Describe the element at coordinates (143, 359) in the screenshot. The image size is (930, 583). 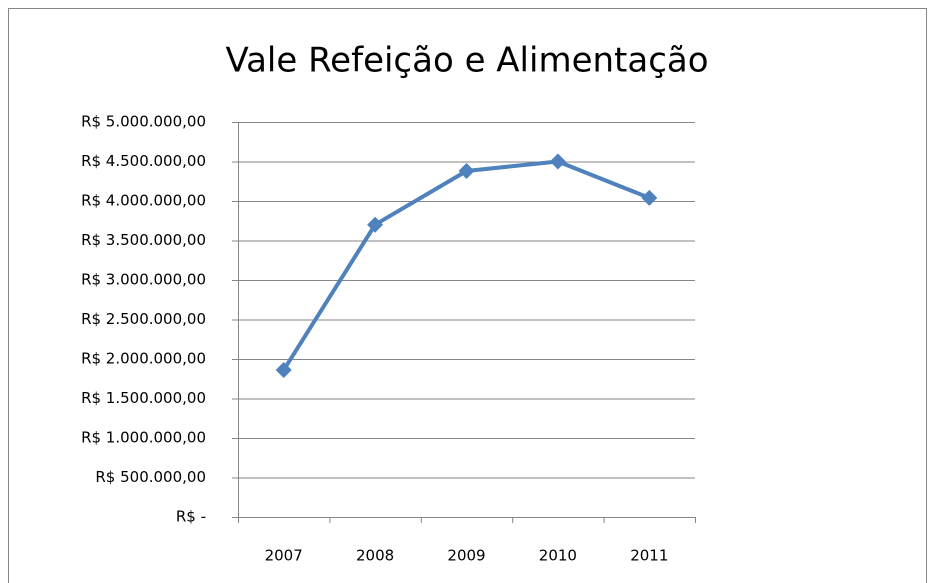
I see `y-tick-label: R$ 2.000.000,00` at that location.